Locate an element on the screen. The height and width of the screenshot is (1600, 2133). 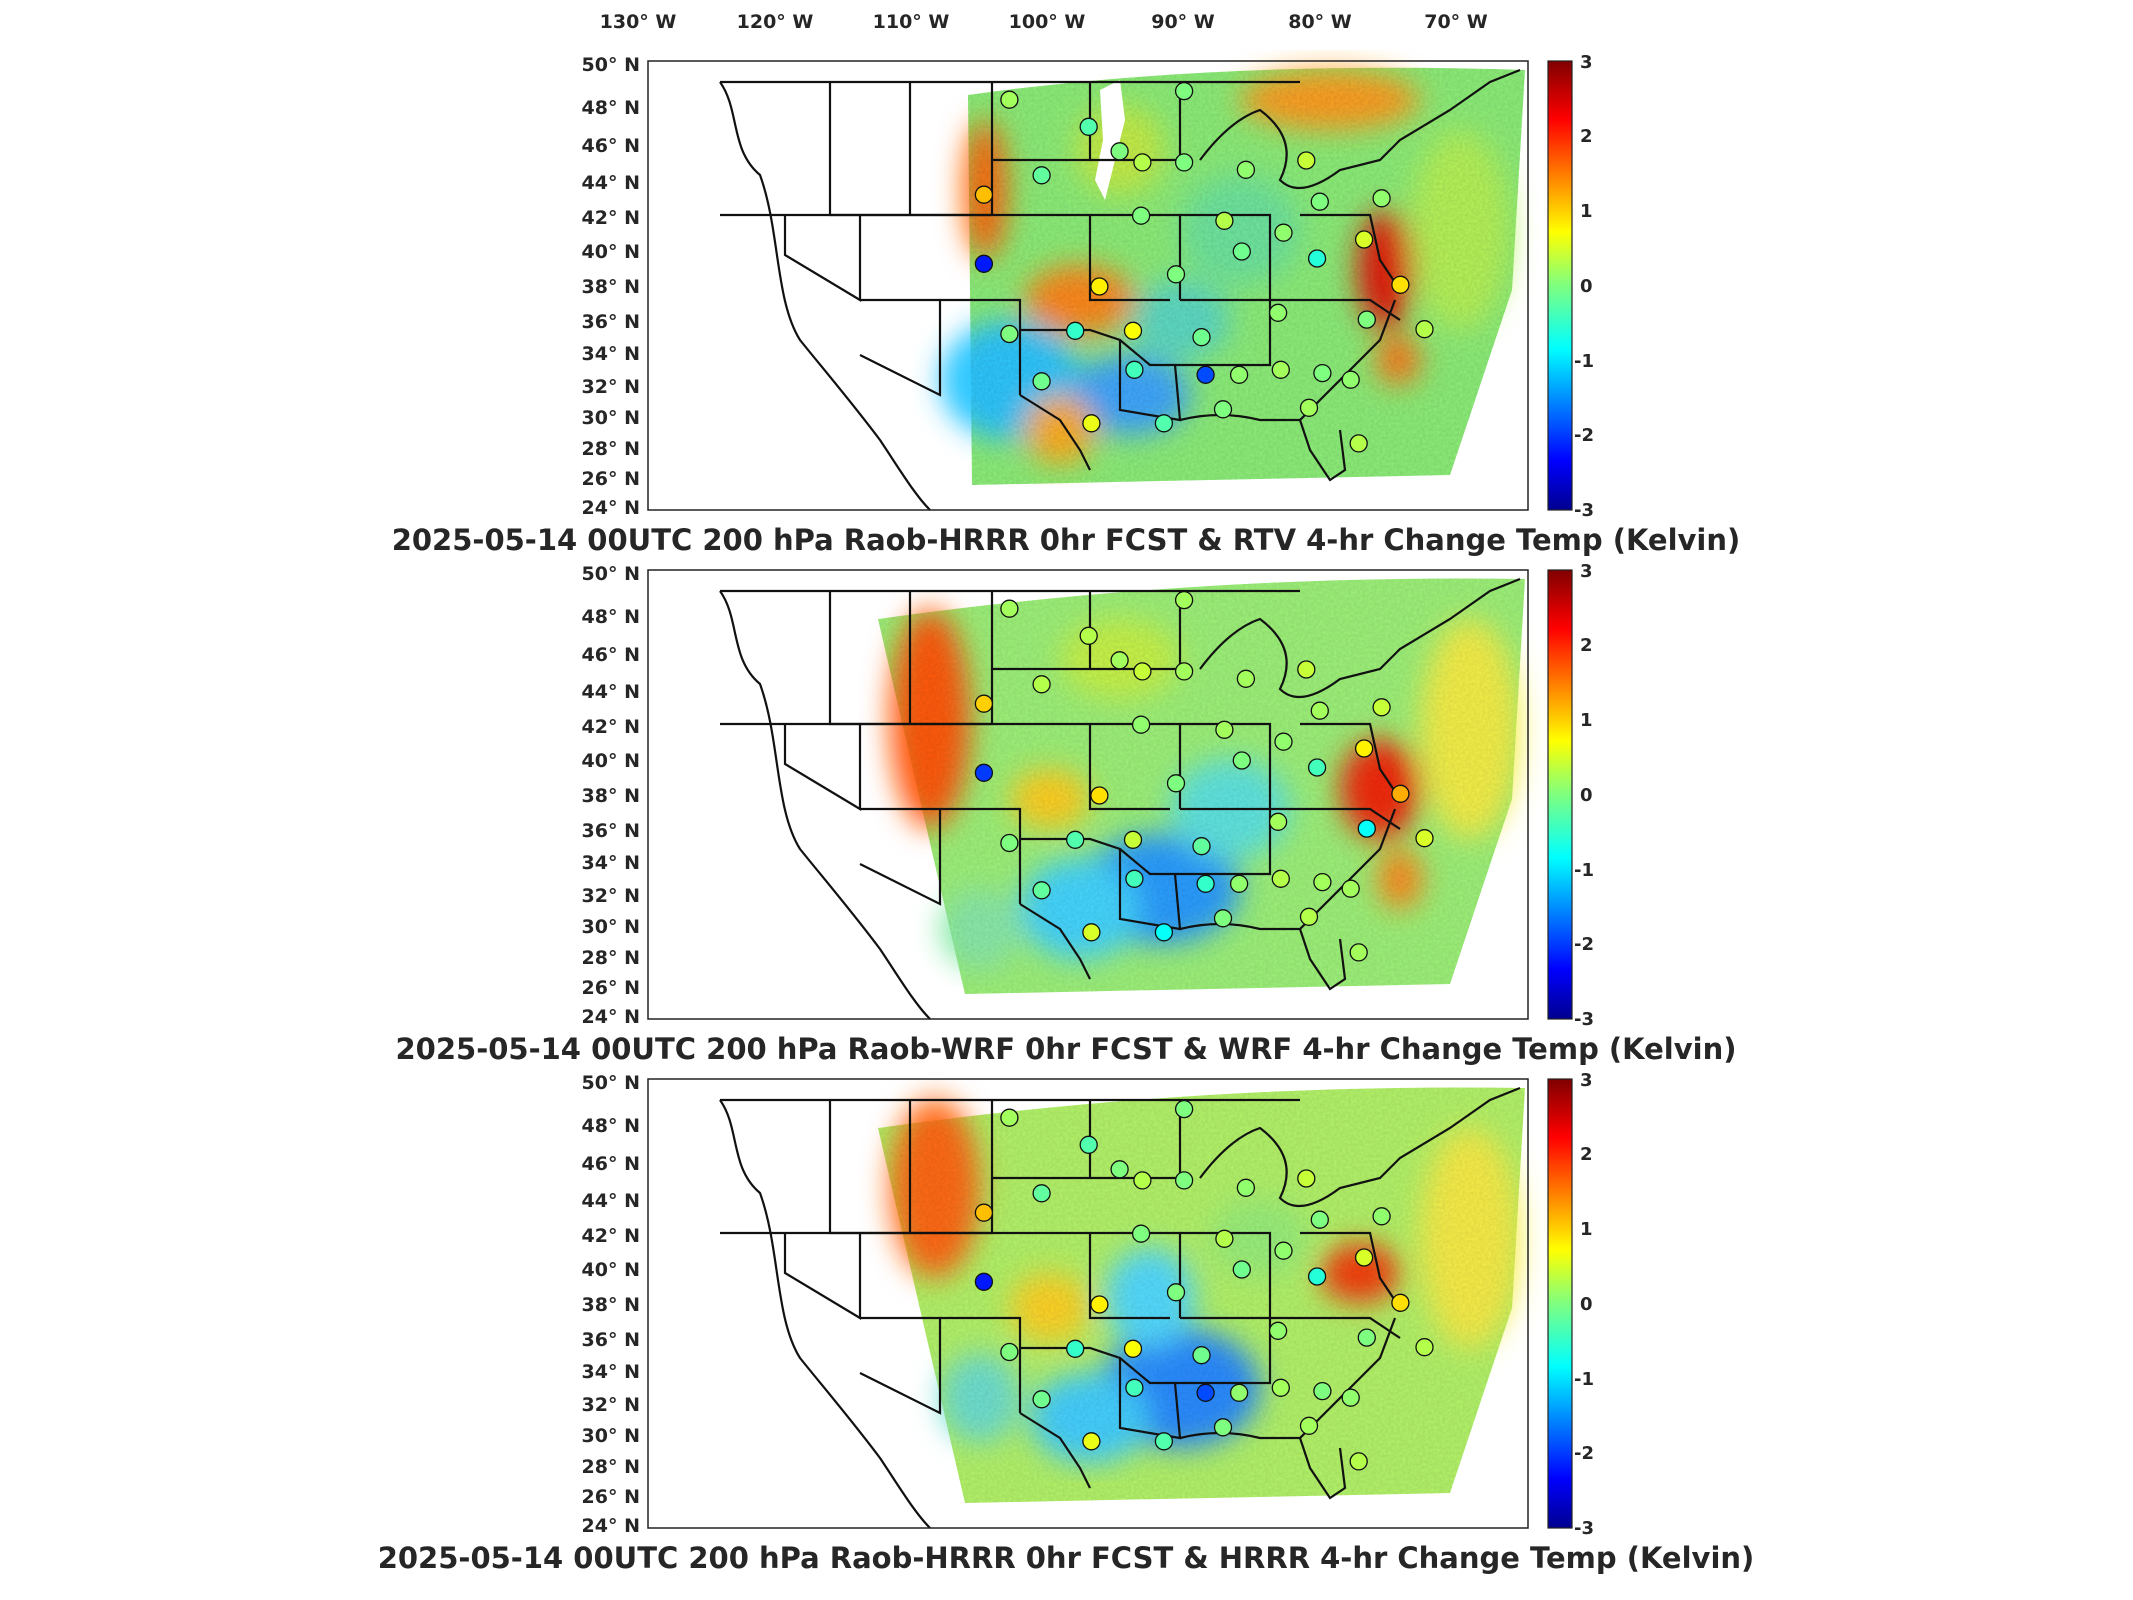
lon-label-90w: 90° W is located at coordinates (1183, 22).